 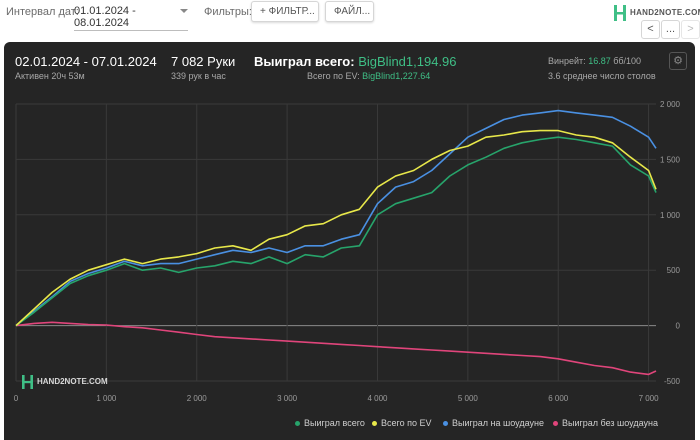 I want to click on winrate-label: Винрейт:, so click(x=567, y=61).